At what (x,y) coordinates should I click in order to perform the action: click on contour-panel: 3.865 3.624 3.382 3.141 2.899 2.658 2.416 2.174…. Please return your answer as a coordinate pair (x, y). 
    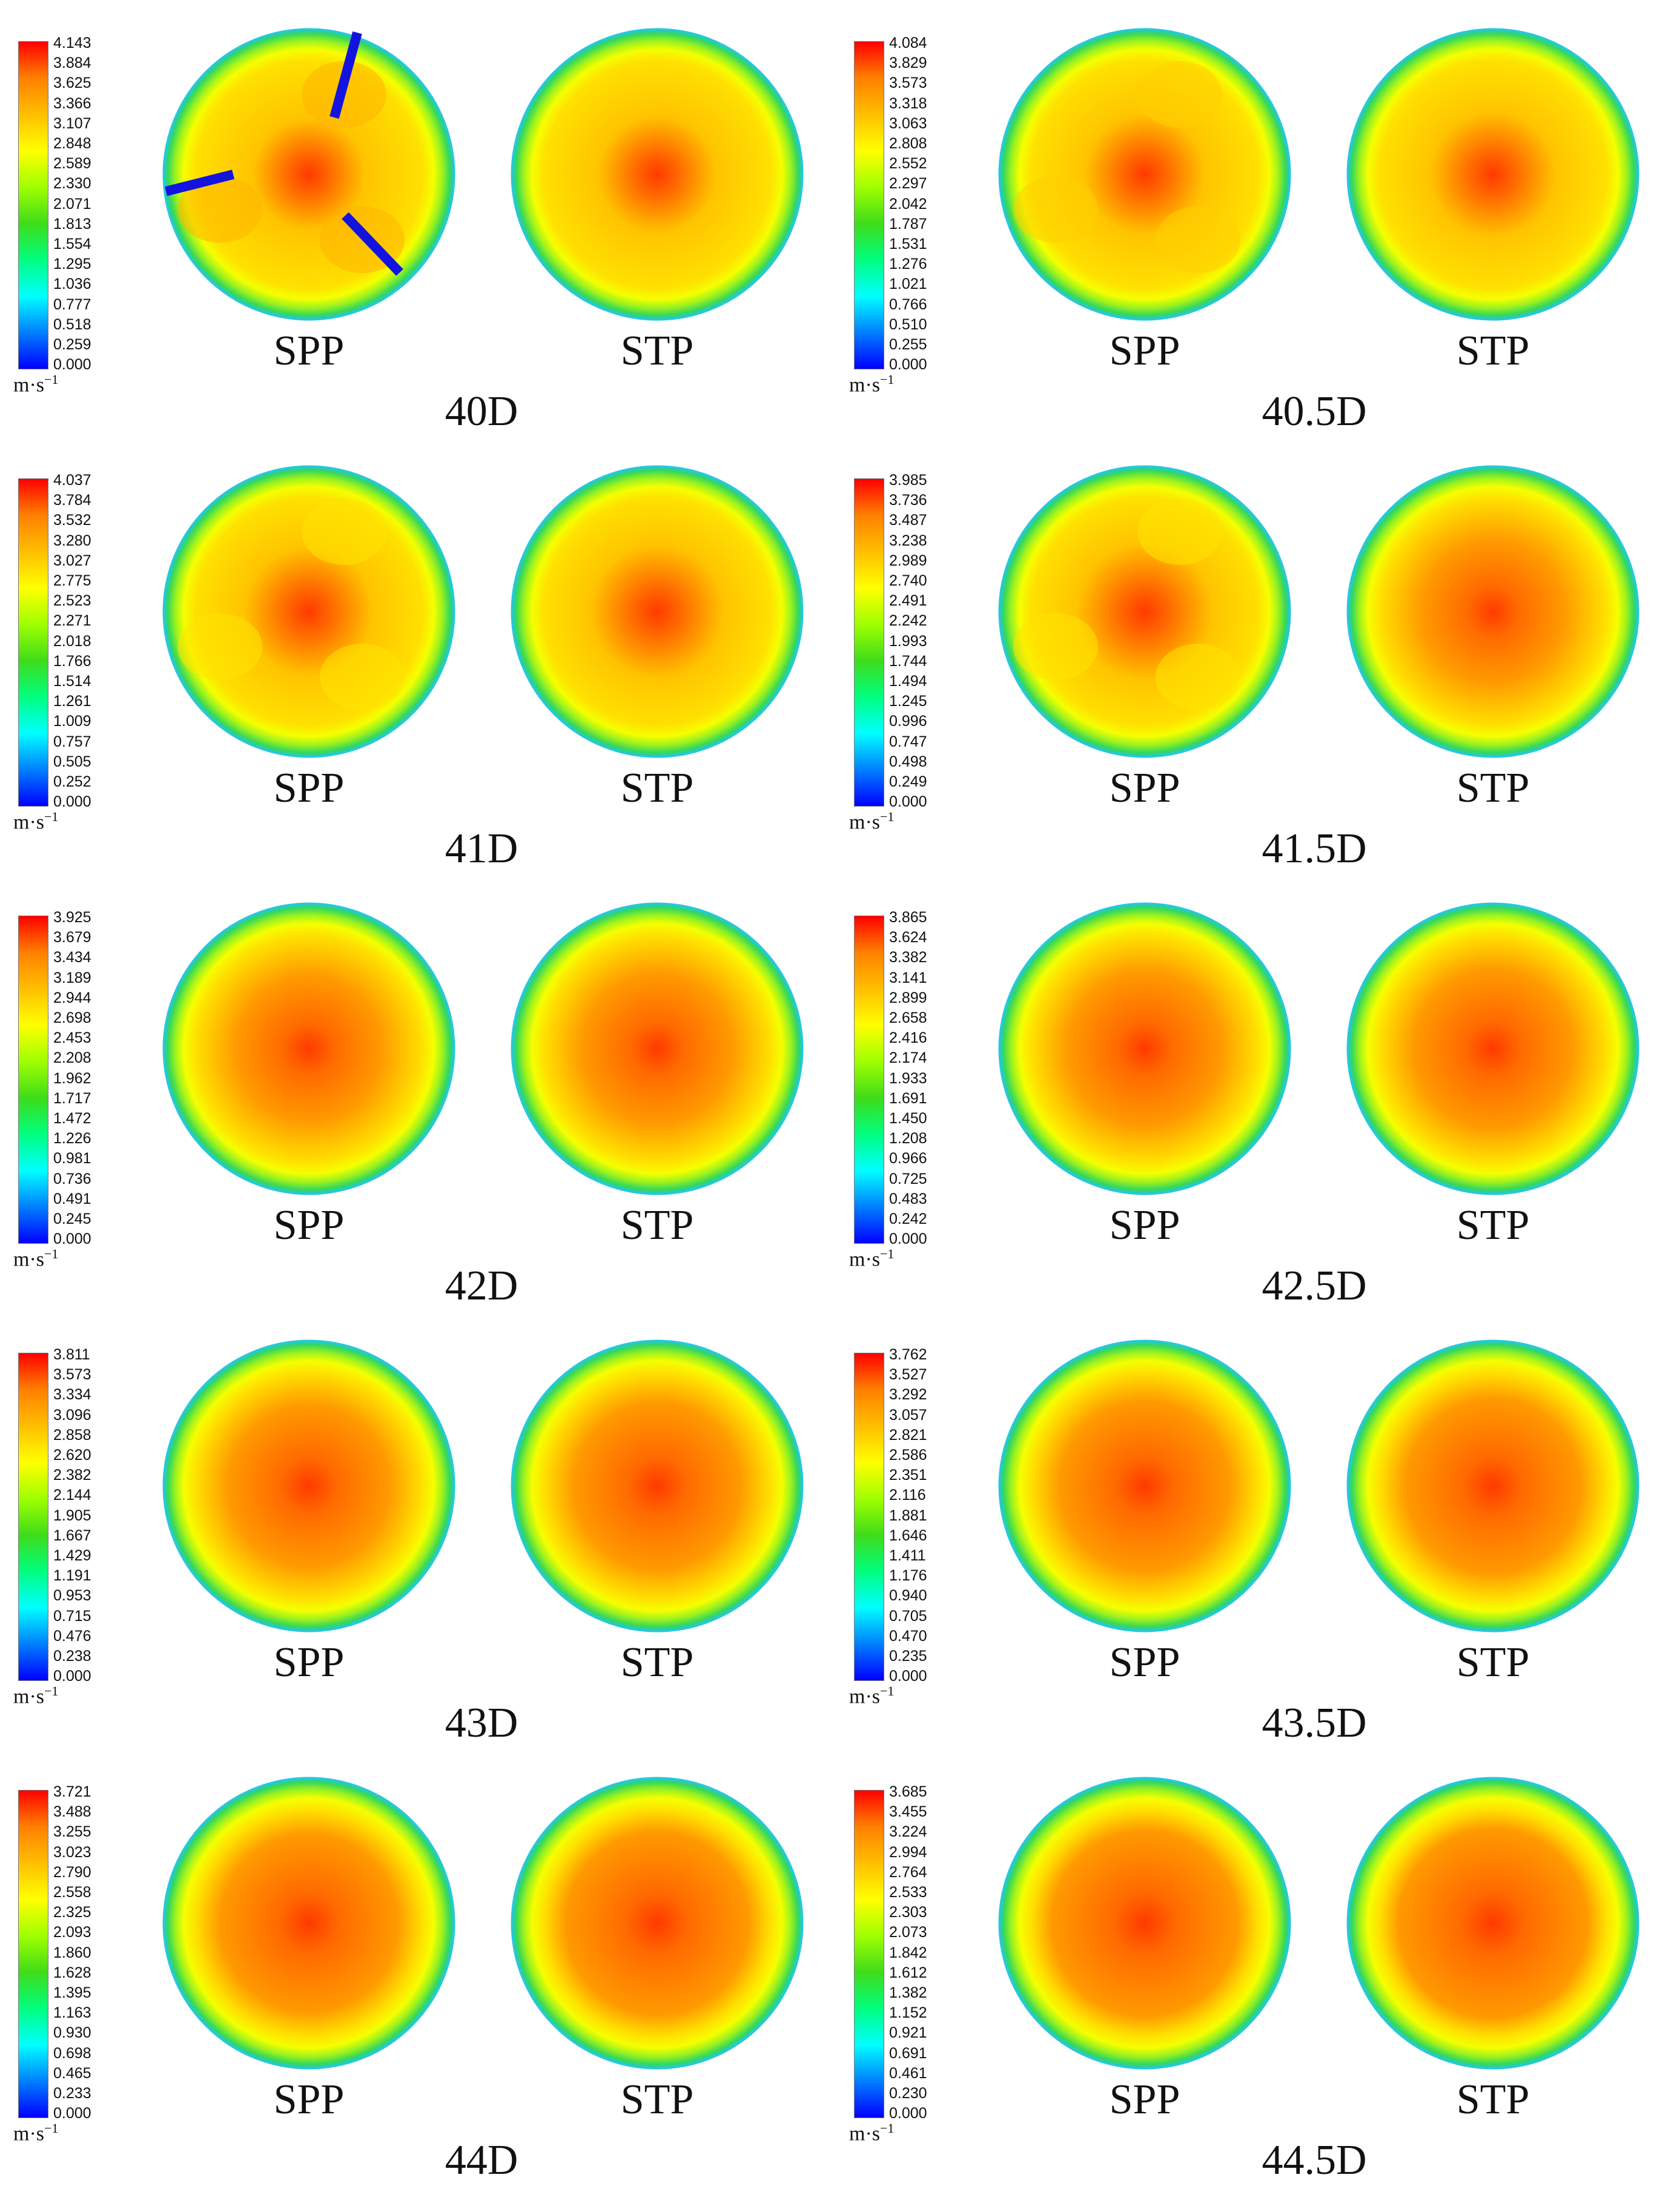
    Looking at the image, I should click on (1253, 1093).